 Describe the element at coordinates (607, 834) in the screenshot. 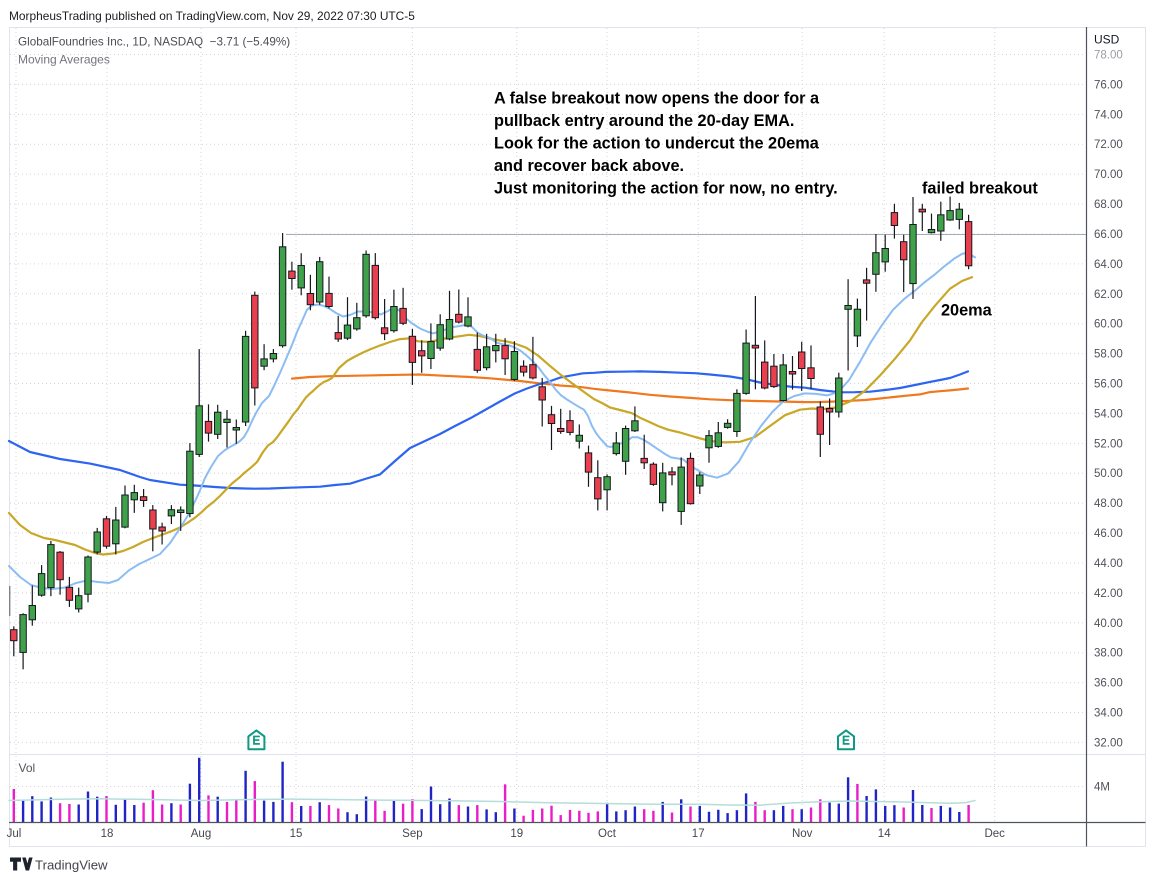

I see `svg-text: Oct` at that location.